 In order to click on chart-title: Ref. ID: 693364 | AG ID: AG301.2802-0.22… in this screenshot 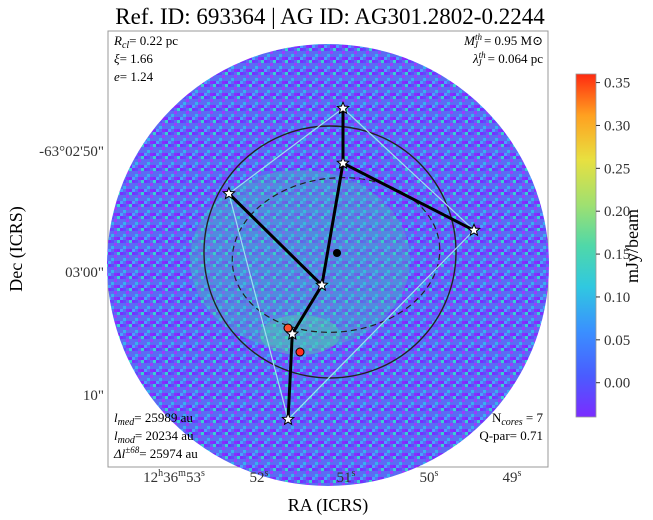, I will do `click(330, 16)`.